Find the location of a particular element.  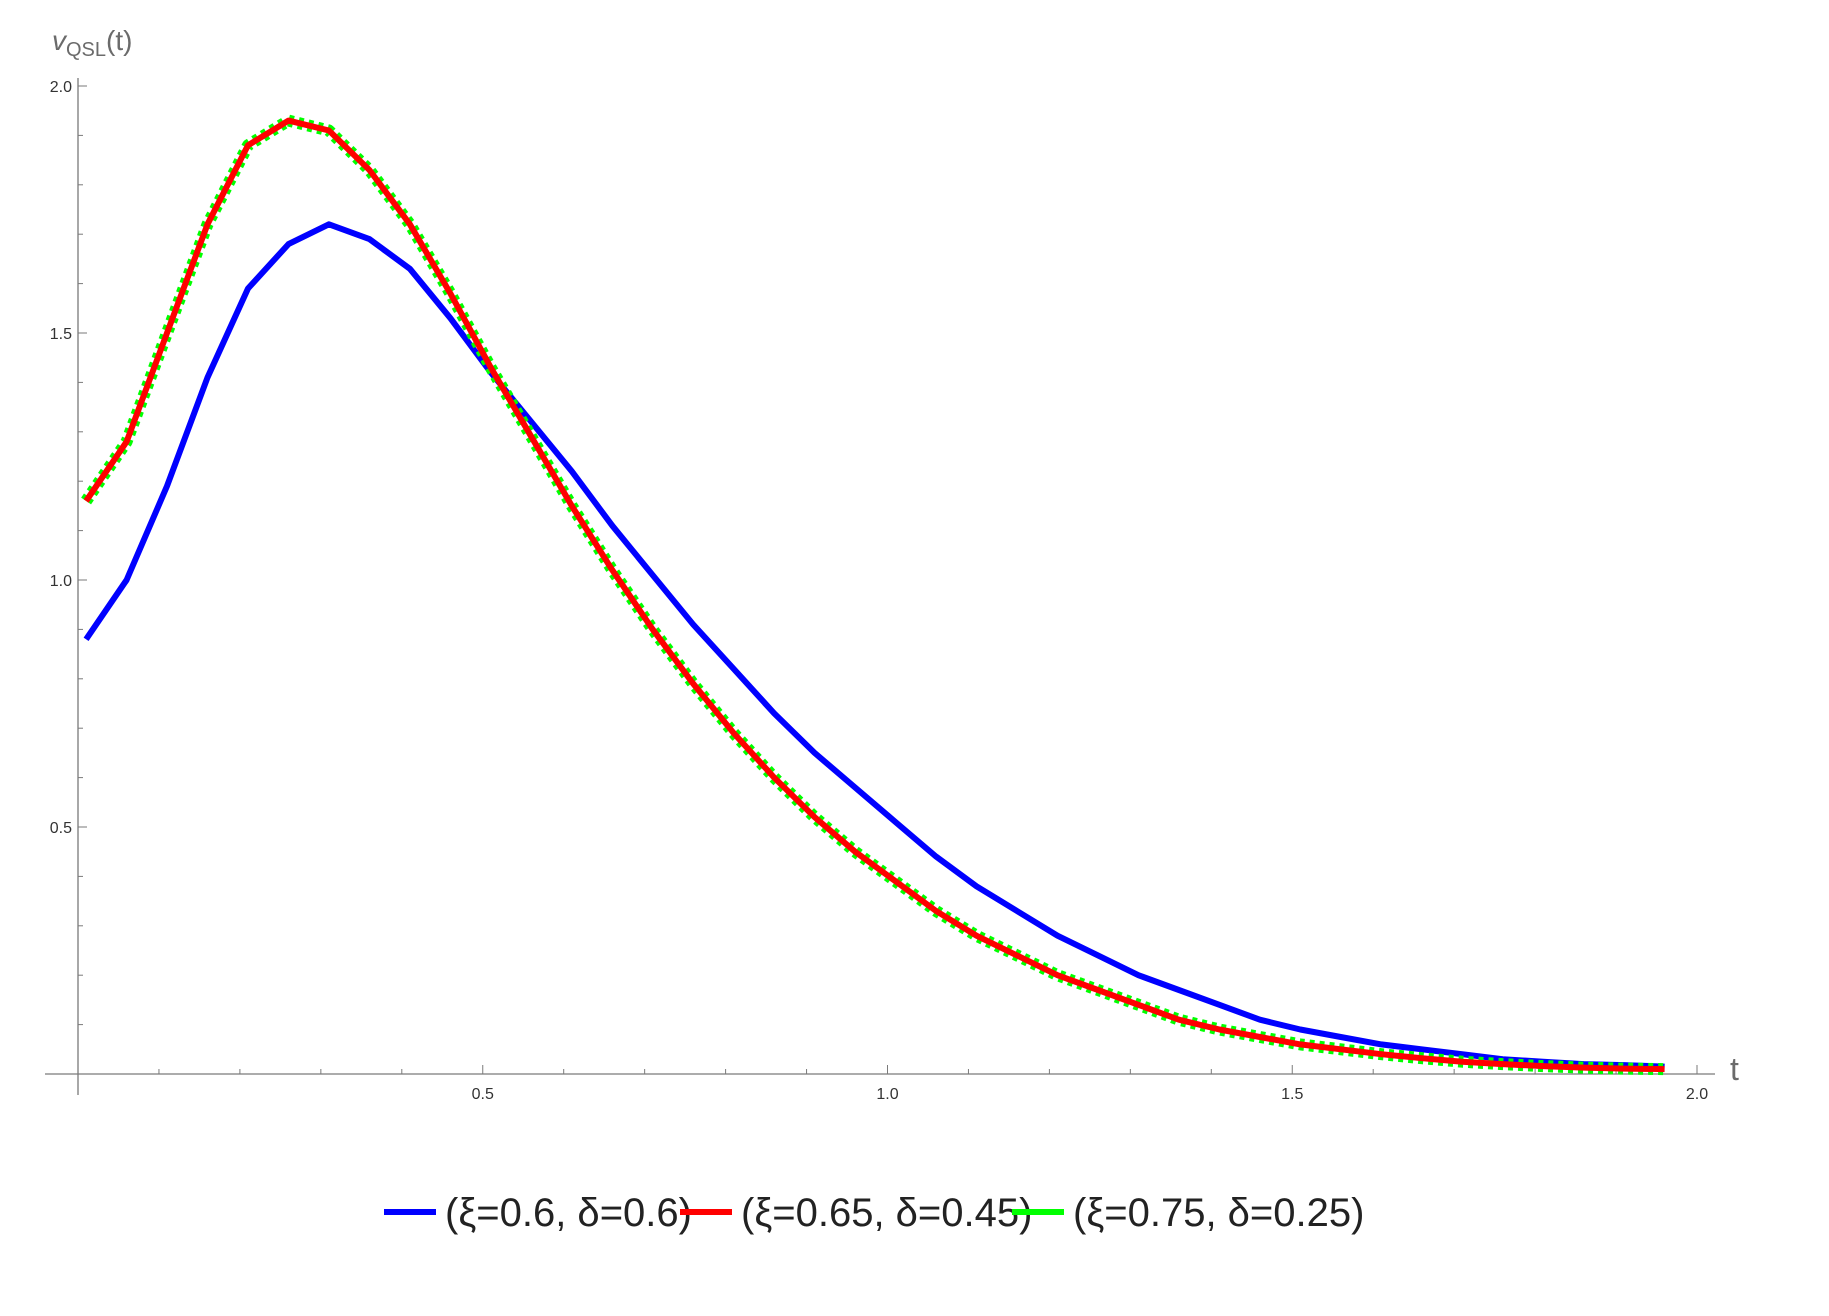

x-tick-label: 1.5 is located at coordinates (1292, 1094).